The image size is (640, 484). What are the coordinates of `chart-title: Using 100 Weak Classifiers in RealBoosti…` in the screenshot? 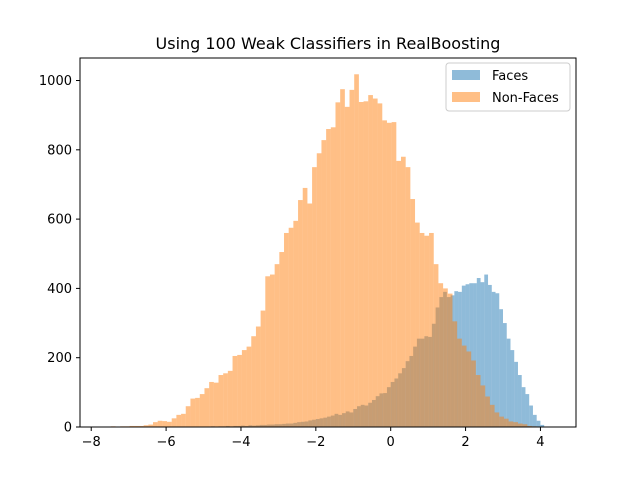 It's located at (328, 43).